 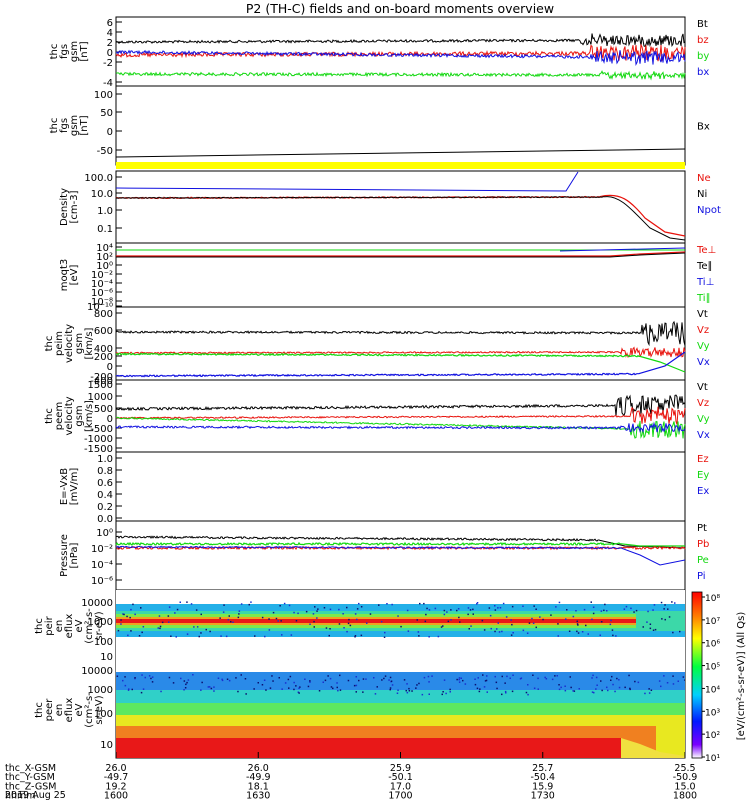 I want to click on series-peim-Vz, so click(x=401, y=352).